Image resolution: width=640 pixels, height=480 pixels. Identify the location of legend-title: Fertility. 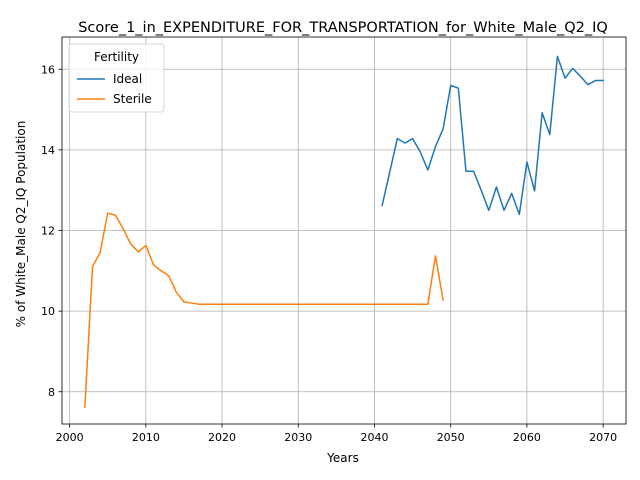
(116, 57).